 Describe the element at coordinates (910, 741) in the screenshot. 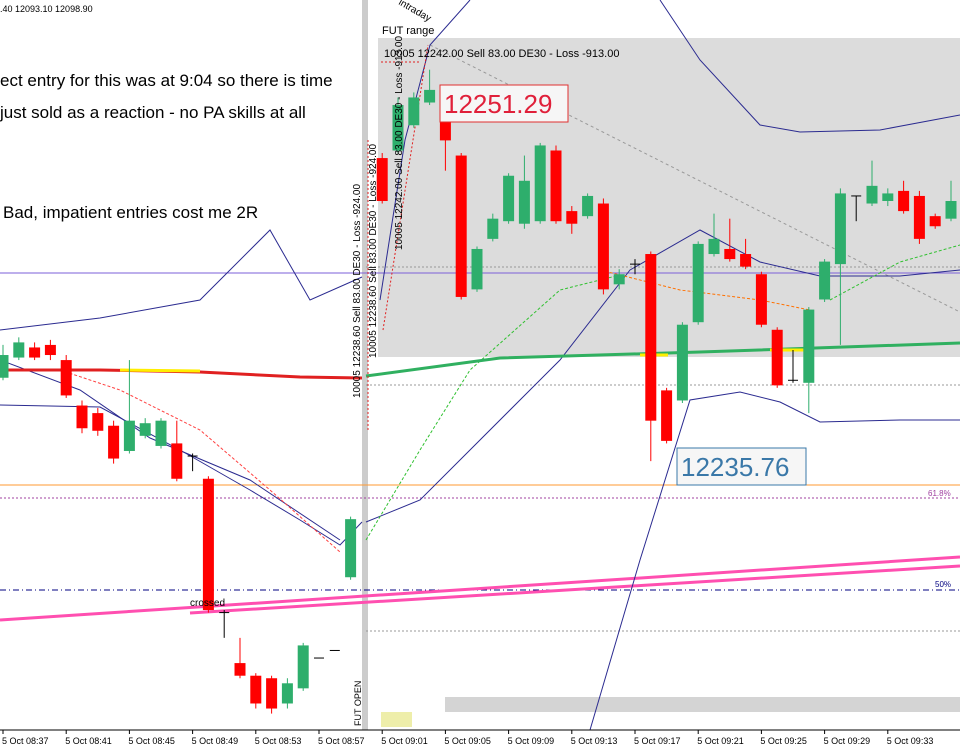

I see `x-tick-label: 5 Oct 09:33` at that location.